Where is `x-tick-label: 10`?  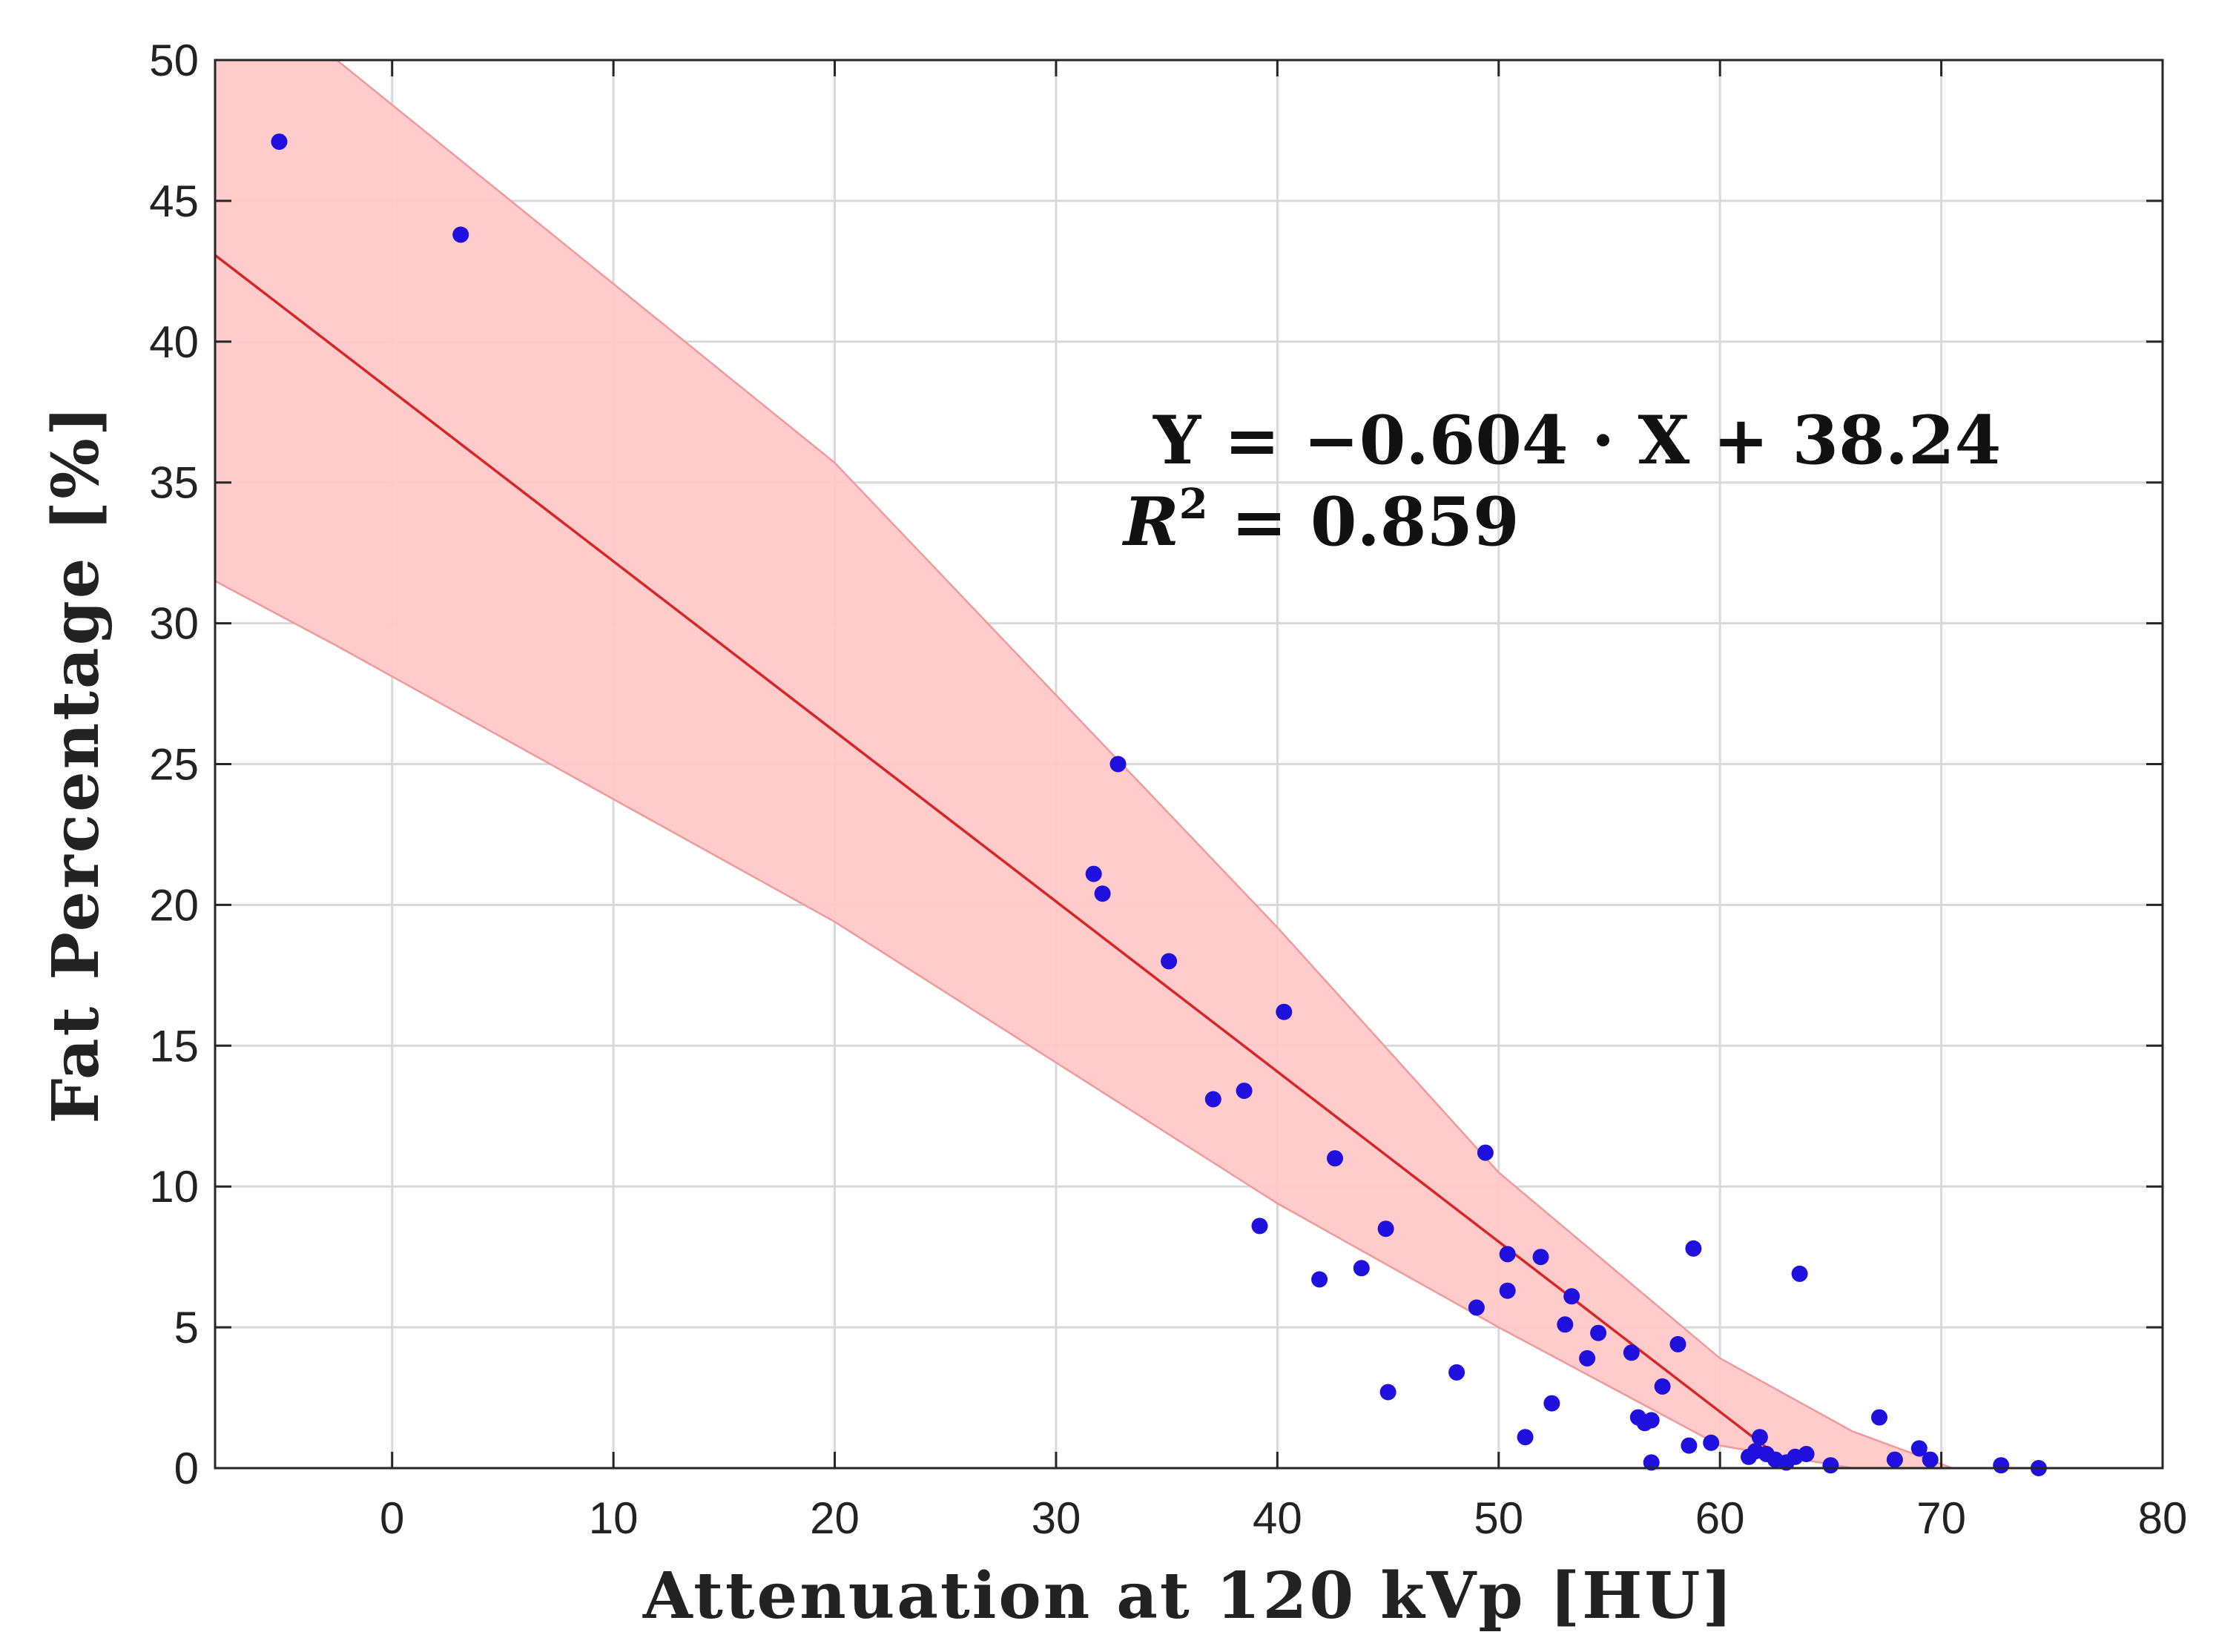 x-tick-label: 10 is located at coordinates (614, 1518).